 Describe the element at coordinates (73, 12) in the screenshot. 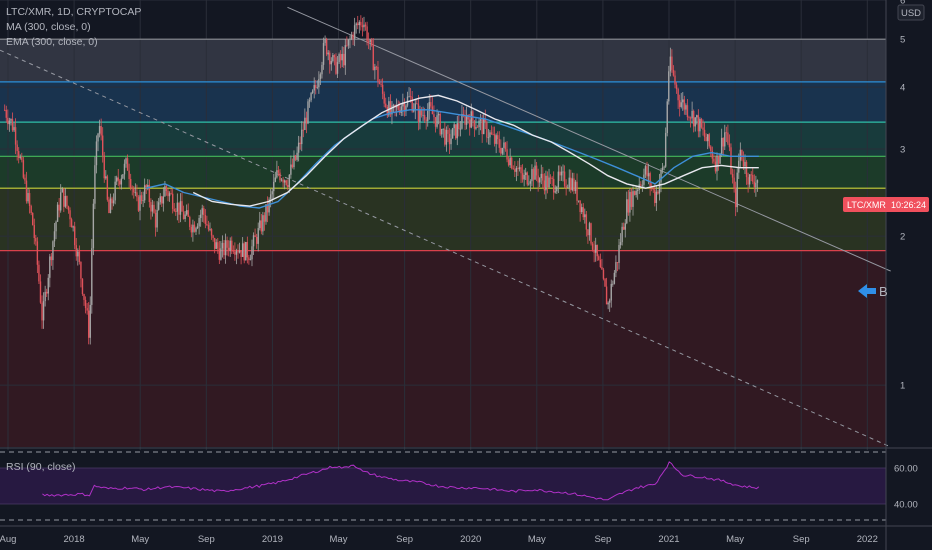

I see `legend-symbol: LTC/XMR, 1D, CRYPTOCAP` at that location.